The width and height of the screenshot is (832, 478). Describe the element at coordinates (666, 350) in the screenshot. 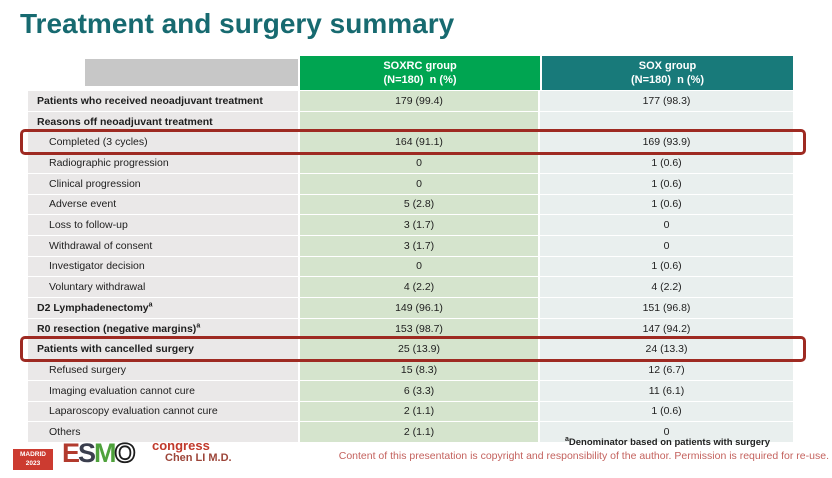

I see `sox-value-cell: 24 (13.3)` at that location.